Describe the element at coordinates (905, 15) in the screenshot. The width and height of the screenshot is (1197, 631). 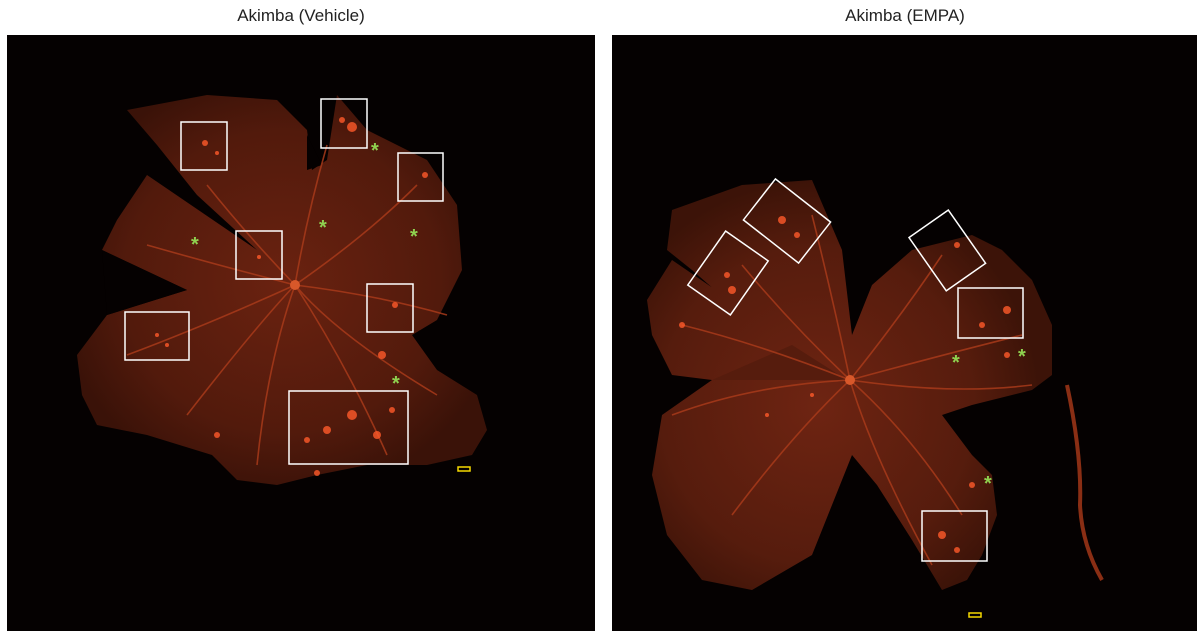
I see `panel-title-empa: Akimba (EMPA)` at that location.